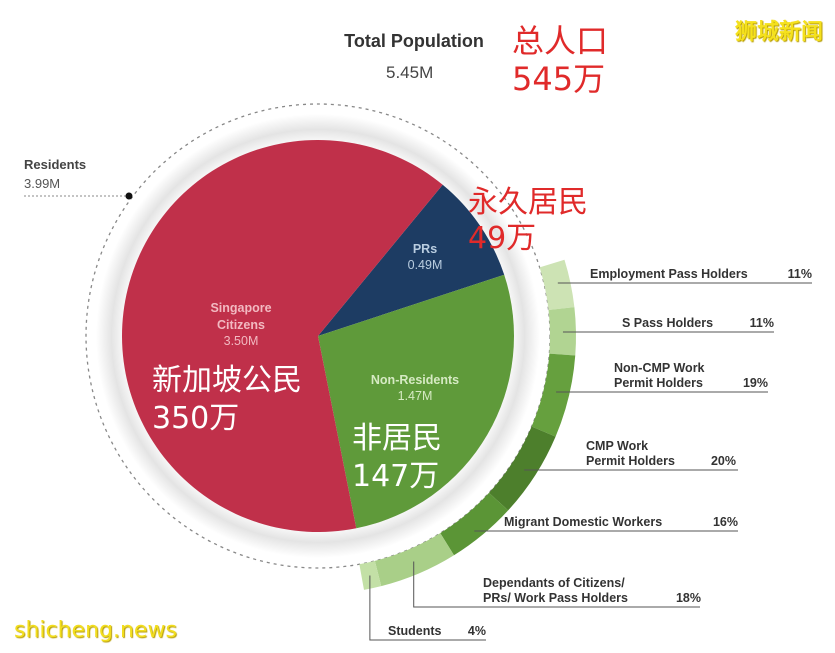  Describe the element at coordinates (55, 164) in the screenshot. I see `residents-label: Residents` at that location.